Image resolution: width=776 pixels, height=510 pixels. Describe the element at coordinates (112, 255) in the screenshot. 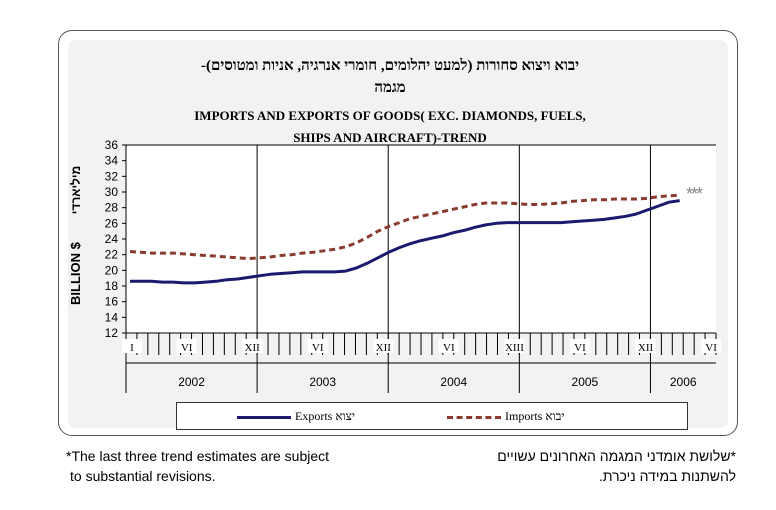

I see `y-tick-label: 22` at that location.